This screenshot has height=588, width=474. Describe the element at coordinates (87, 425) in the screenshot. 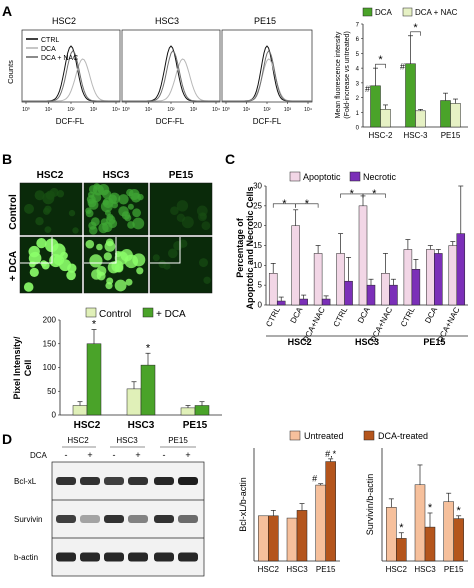

I see `pixel-xtick-label: HSC2` at that location.